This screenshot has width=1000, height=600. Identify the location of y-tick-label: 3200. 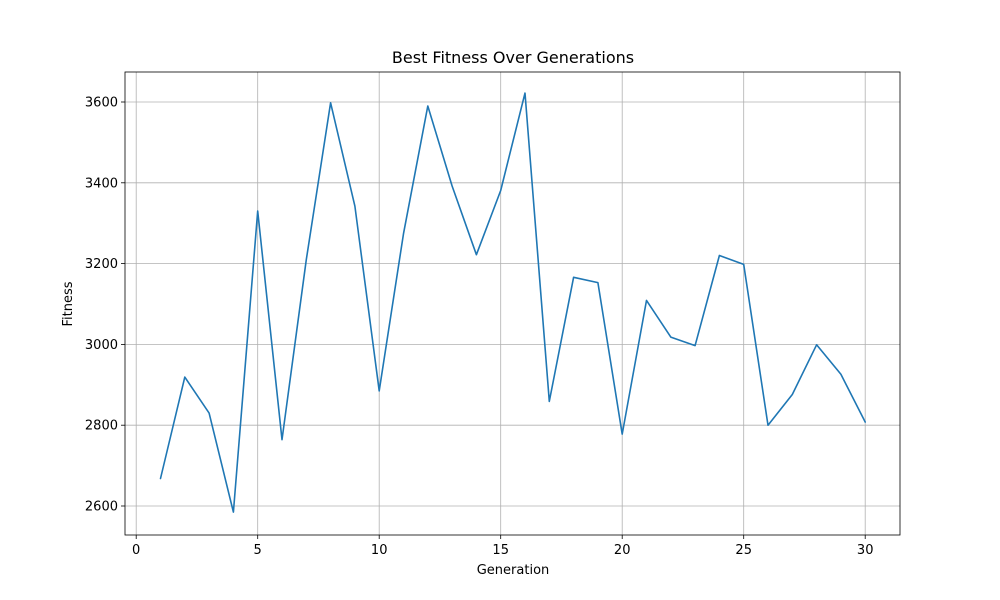
(101, 264).